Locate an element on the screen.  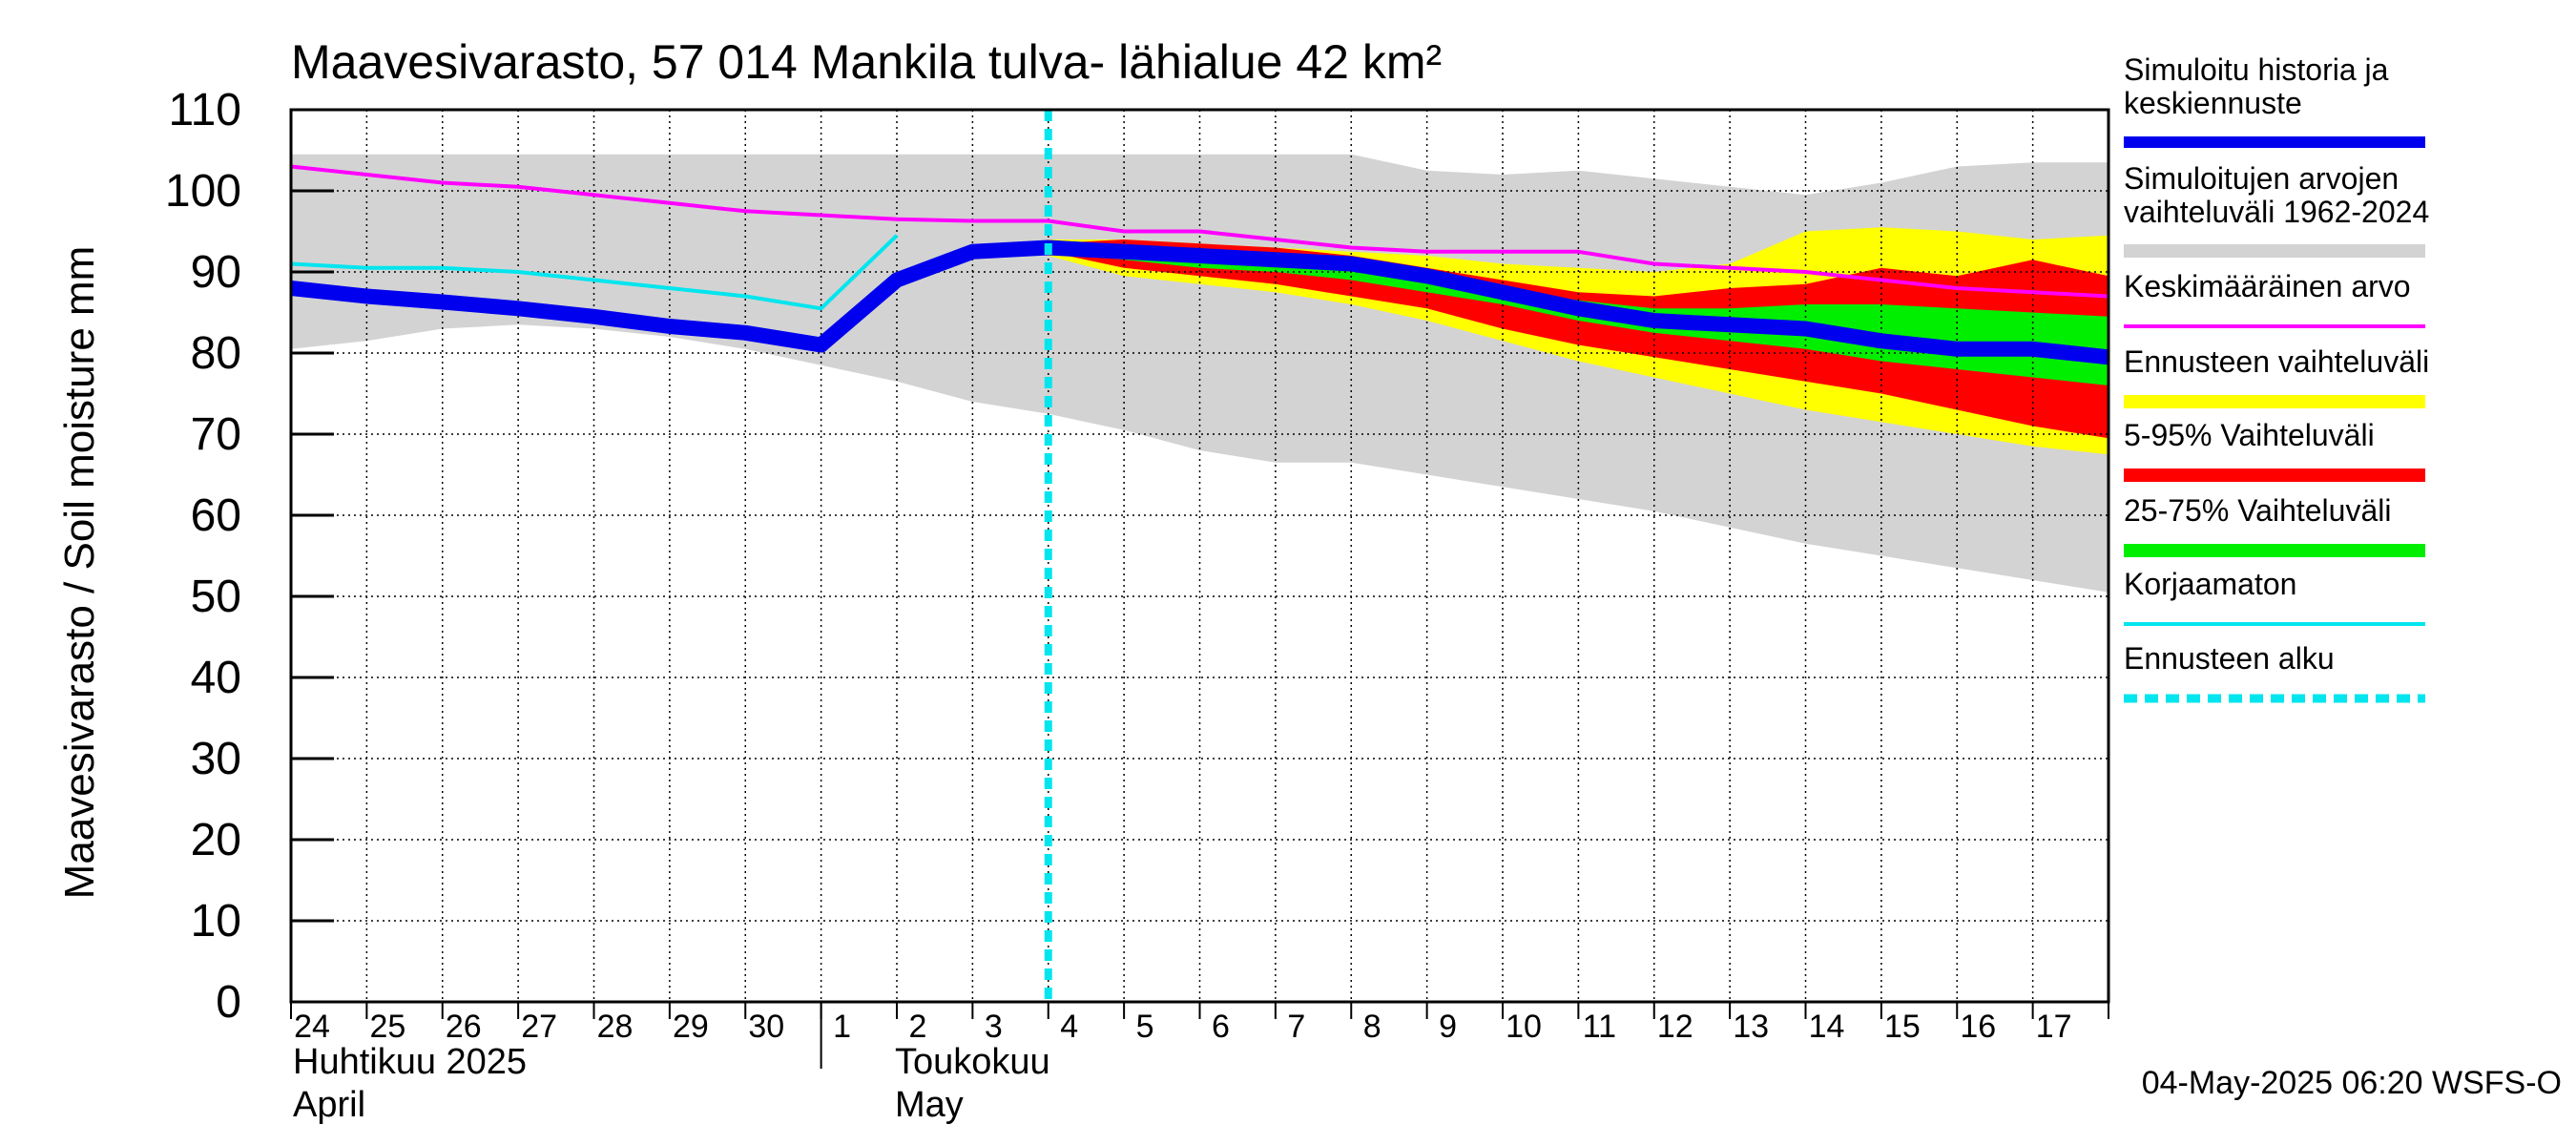
y-tick-label: 10 is located at coordinates (216, 922).